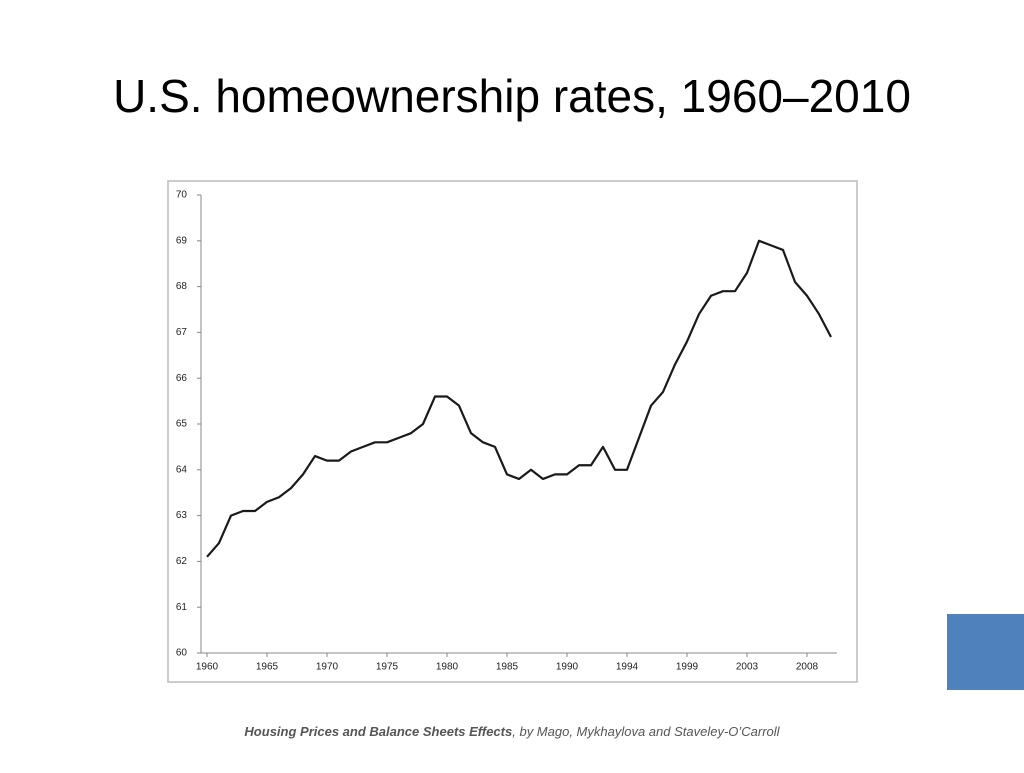  Describe the element at coordinates (182, 424) in the screenshot. I see `y-tick-label: 65` at that location.